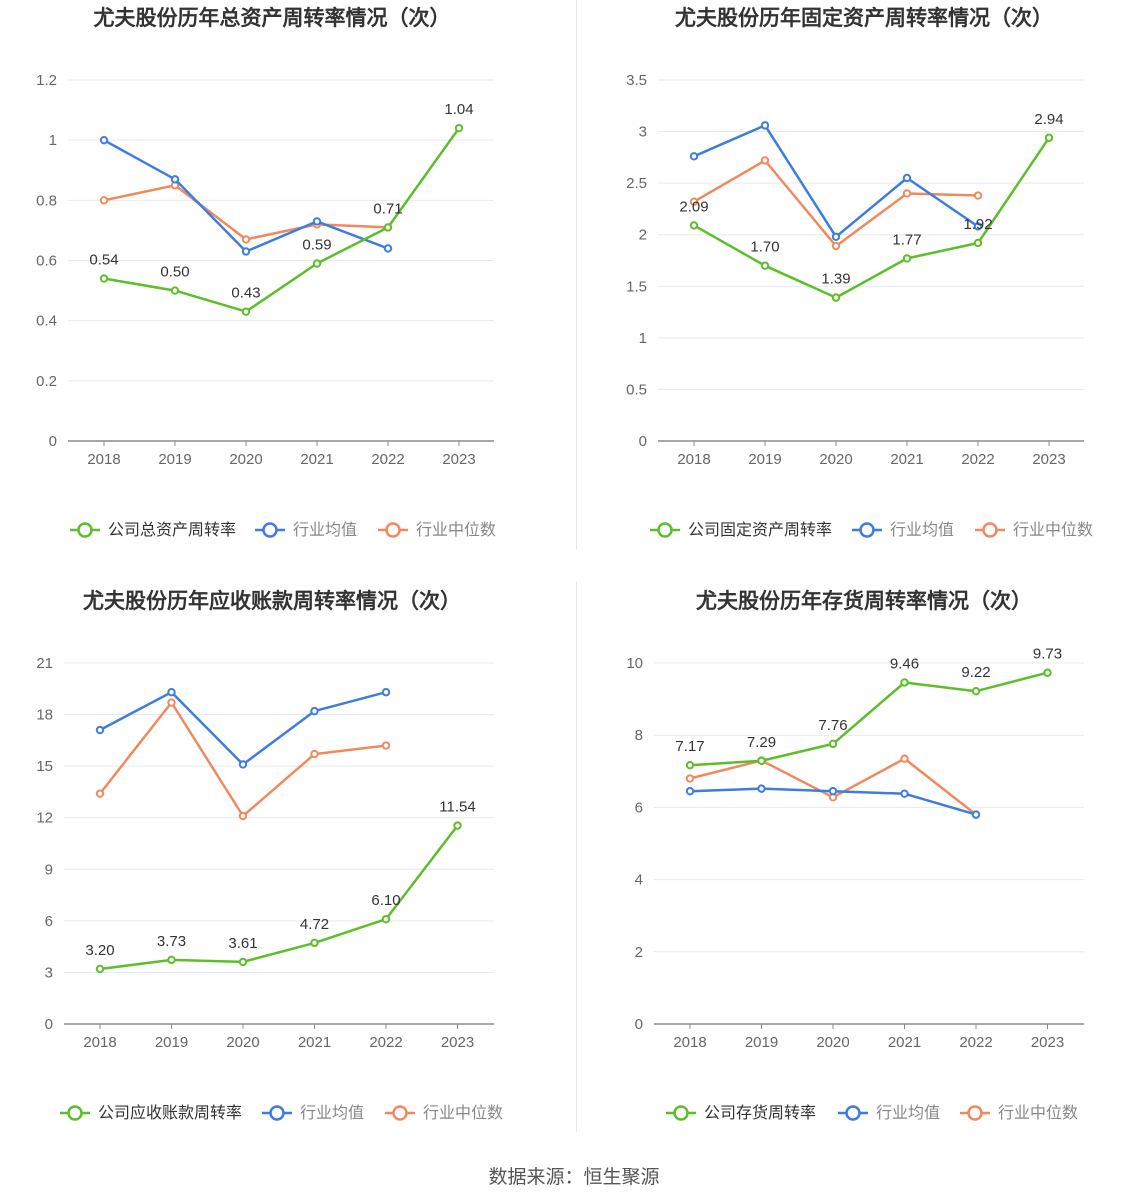 This screenshot has height=1202, width=1148. What do you see at coordinates (761, 742) in the screenshot?
I see `data-label: 7.29` at bounding box center [761, 742].